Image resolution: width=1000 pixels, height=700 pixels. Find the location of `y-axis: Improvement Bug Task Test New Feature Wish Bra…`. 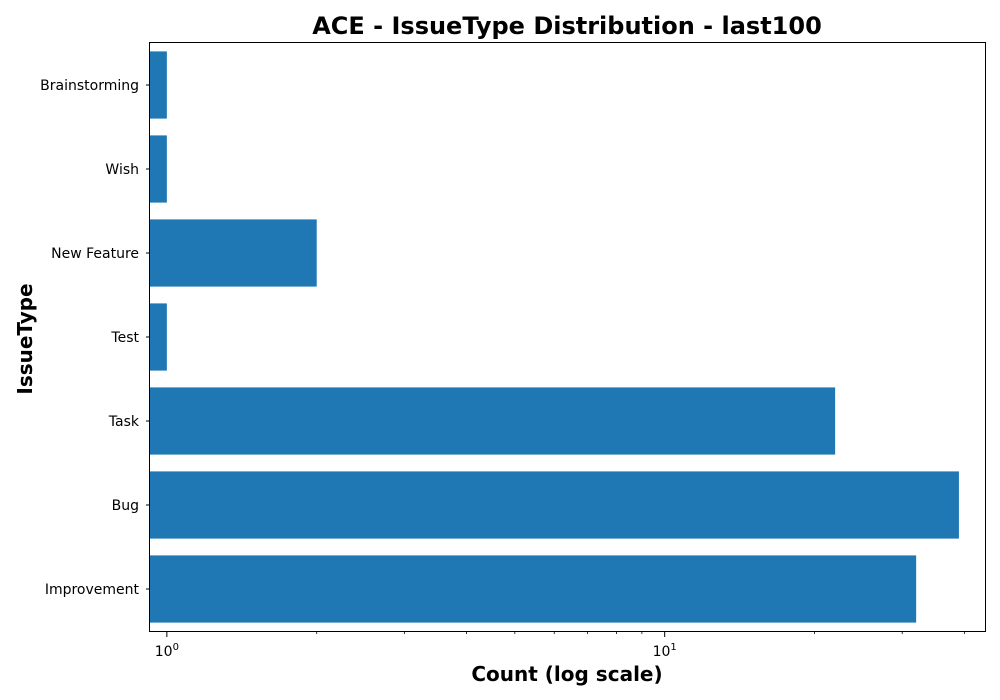

y-axis: Improvement Bug Task Test New Feature Wish Bra… is located at coordinates (95, 338).